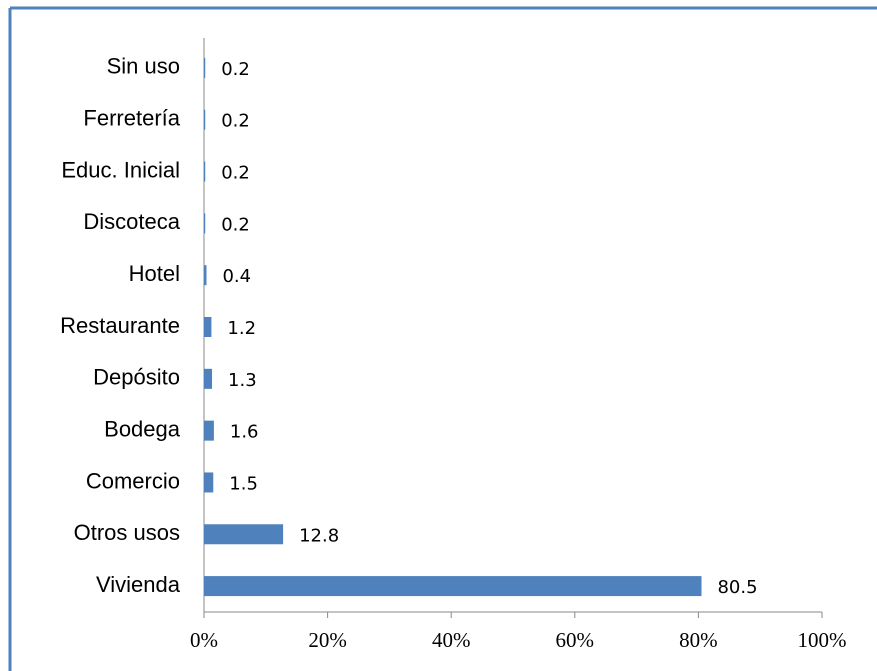 This screenshot has width=877, height=671. I want to click on x-tick-label: 20%, so click(327, 640).